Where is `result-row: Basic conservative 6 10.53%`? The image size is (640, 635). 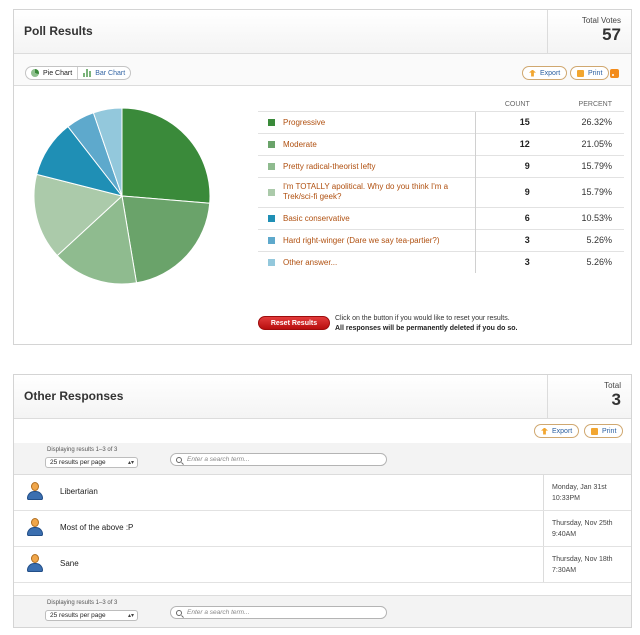
result-row: Basic conservative 6 10.53% is located at coordinates (441, 217).